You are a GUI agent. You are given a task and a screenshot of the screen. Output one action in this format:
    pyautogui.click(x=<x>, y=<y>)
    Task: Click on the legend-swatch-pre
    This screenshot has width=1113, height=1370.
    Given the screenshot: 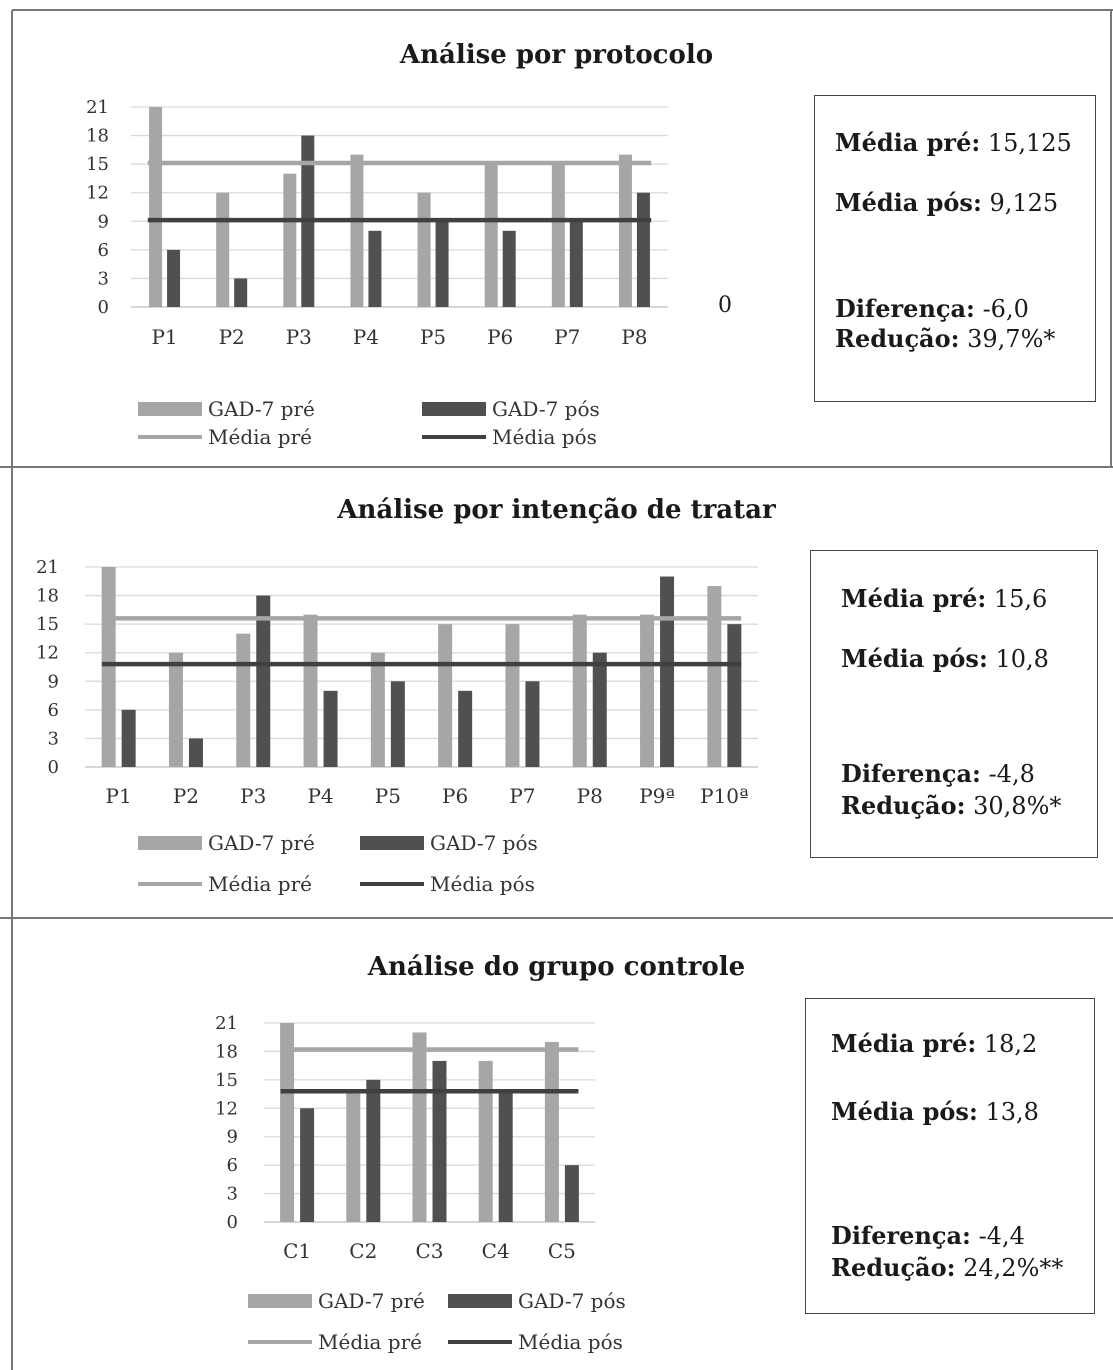 What is the action you would take?
    pyautogui.click(x=170, y=409)
    